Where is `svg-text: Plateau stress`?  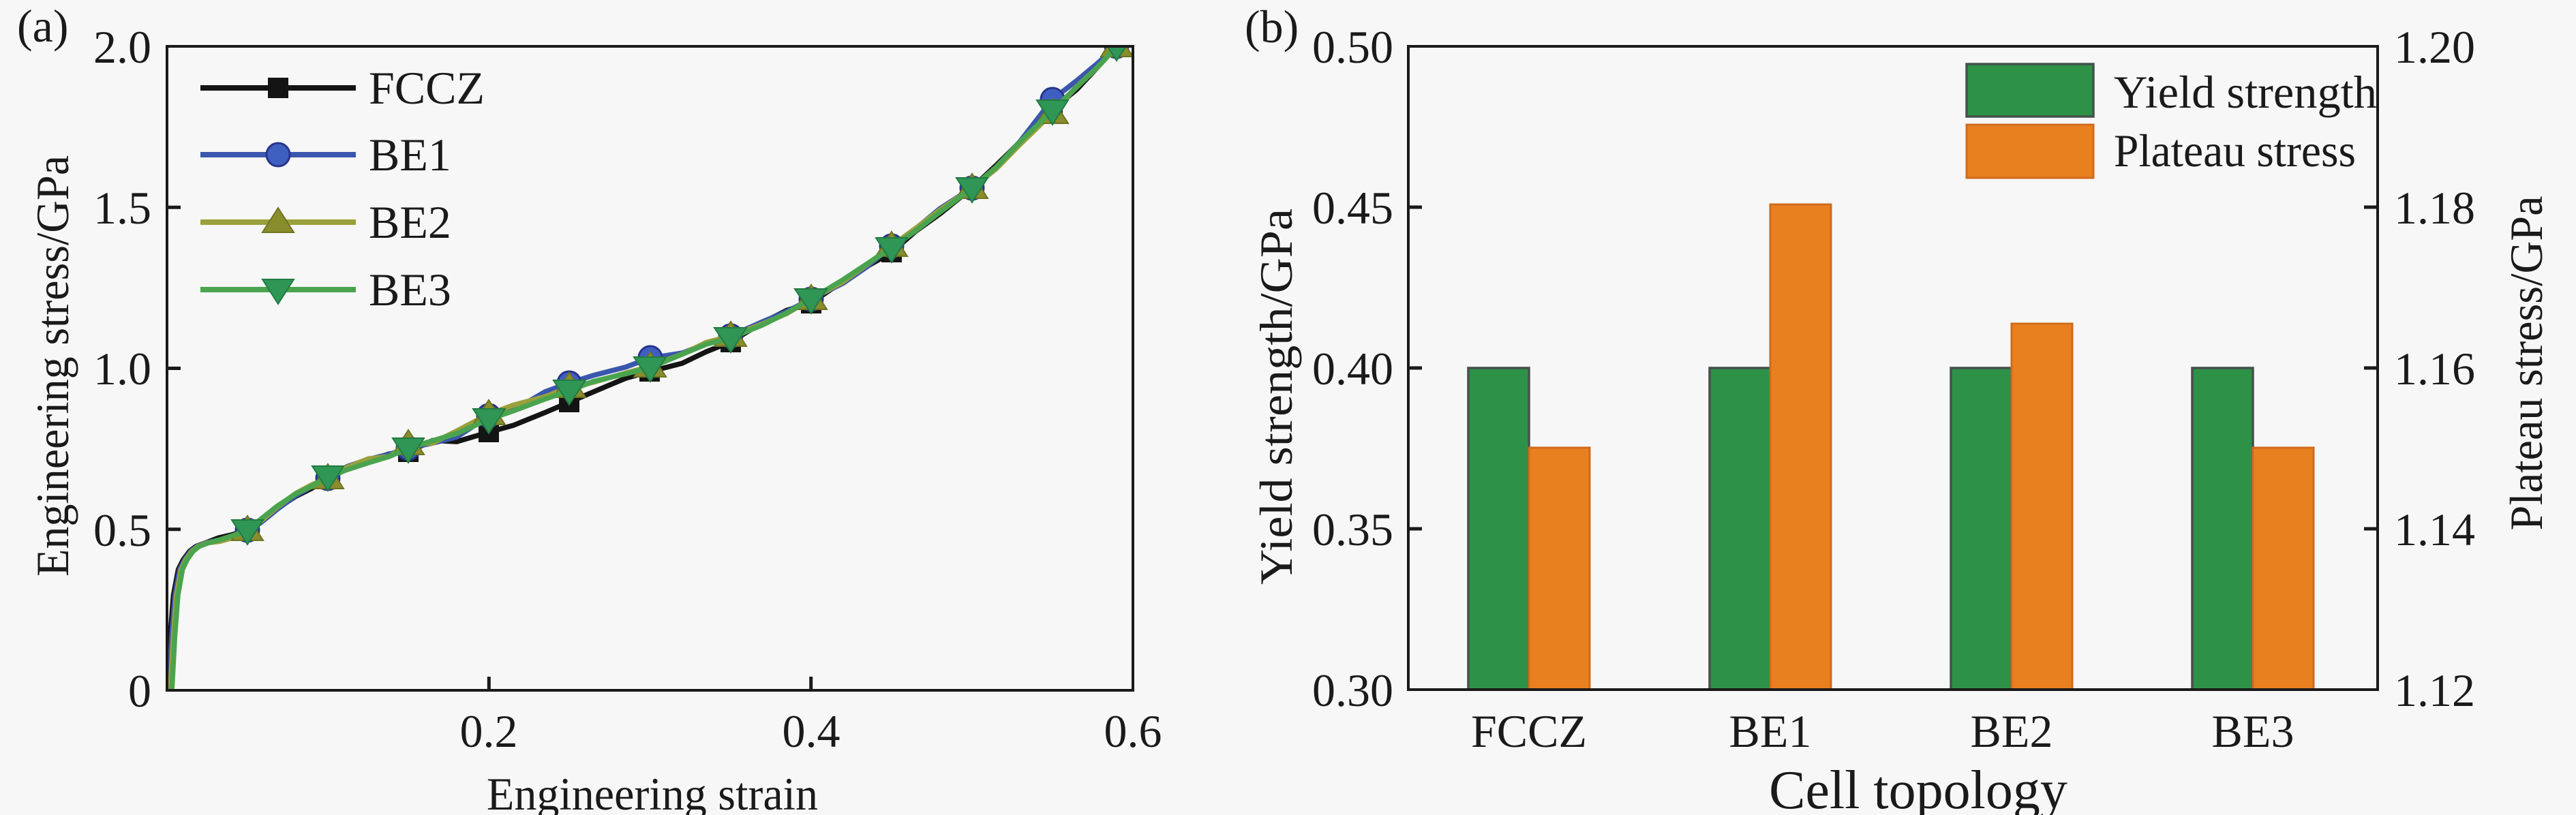 svg-text: Plateau stress is located at coordinates (2235, 150).